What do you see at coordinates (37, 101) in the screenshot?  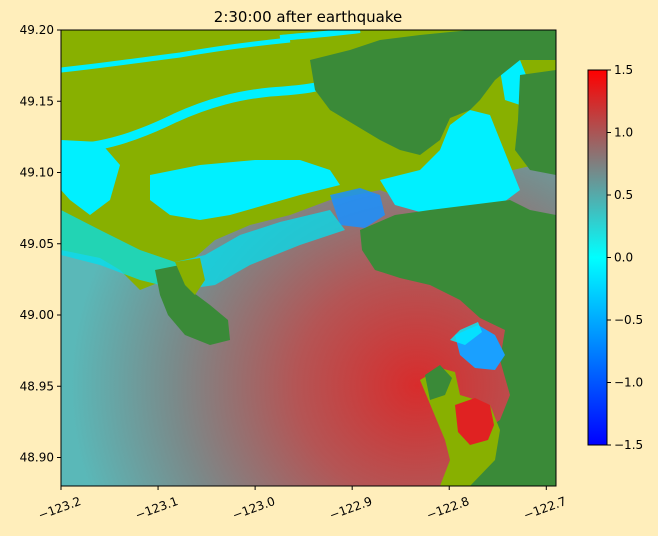 I see `y-tick-label: 49.15` at bounding box center [37, 101].